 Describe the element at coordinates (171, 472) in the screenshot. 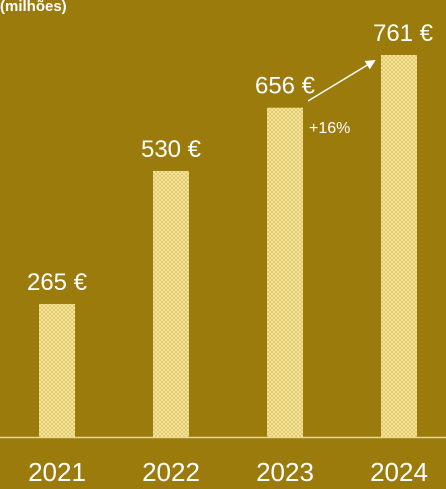

I see `x-tick-label: 2022` at that location.